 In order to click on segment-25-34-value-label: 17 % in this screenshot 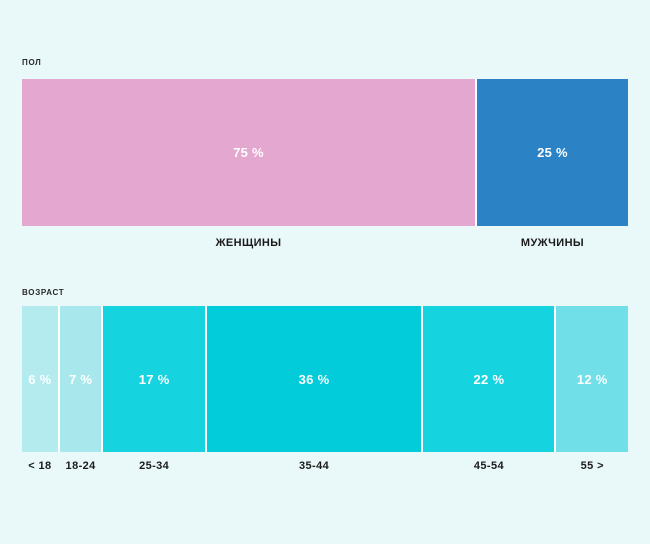, I will do `click(154, 379)`.